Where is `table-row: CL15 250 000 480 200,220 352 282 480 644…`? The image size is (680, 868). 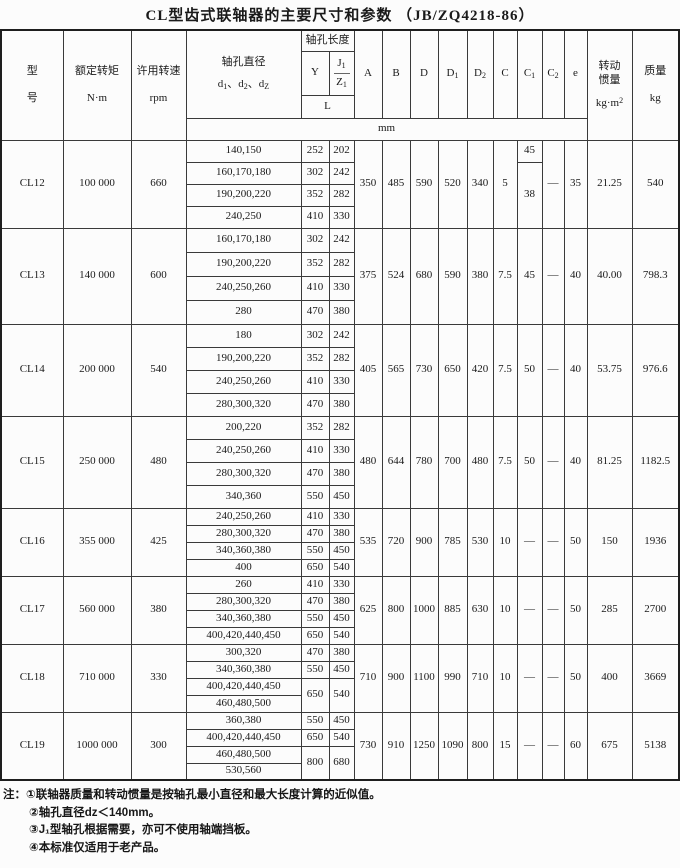 table-row: CL15 250 000 480 200,220 352 282 480 644… is located at coordinates (340, 462).